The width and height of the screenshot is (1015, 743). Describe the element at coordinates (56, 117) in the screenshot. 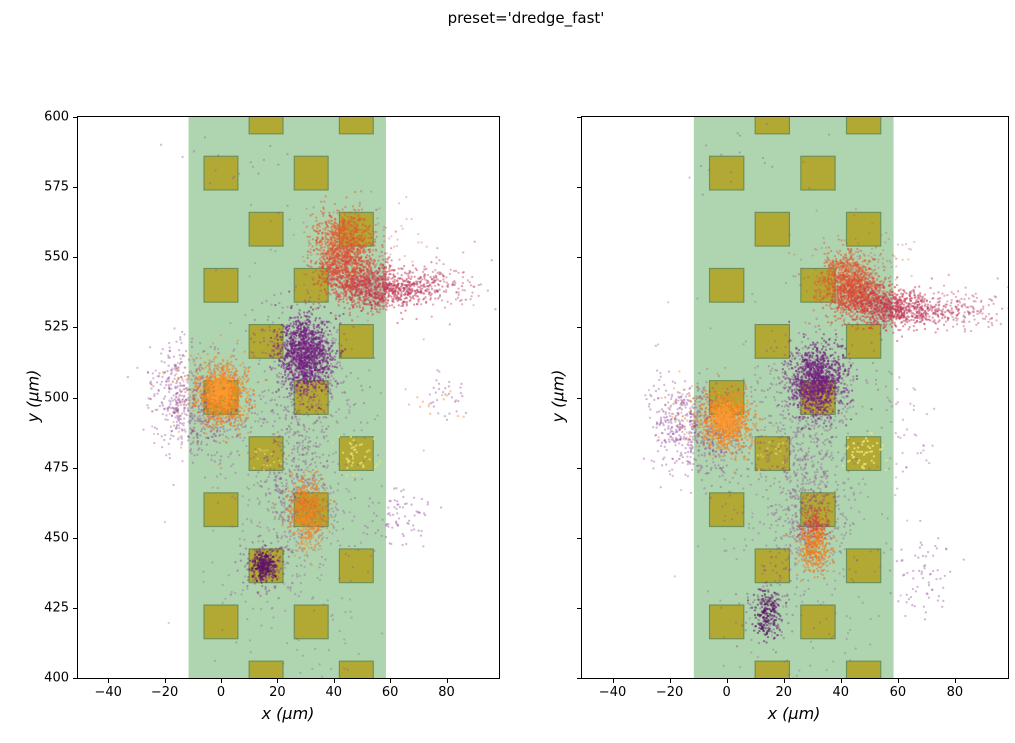

I see `y-tick-label: 600` at that location.